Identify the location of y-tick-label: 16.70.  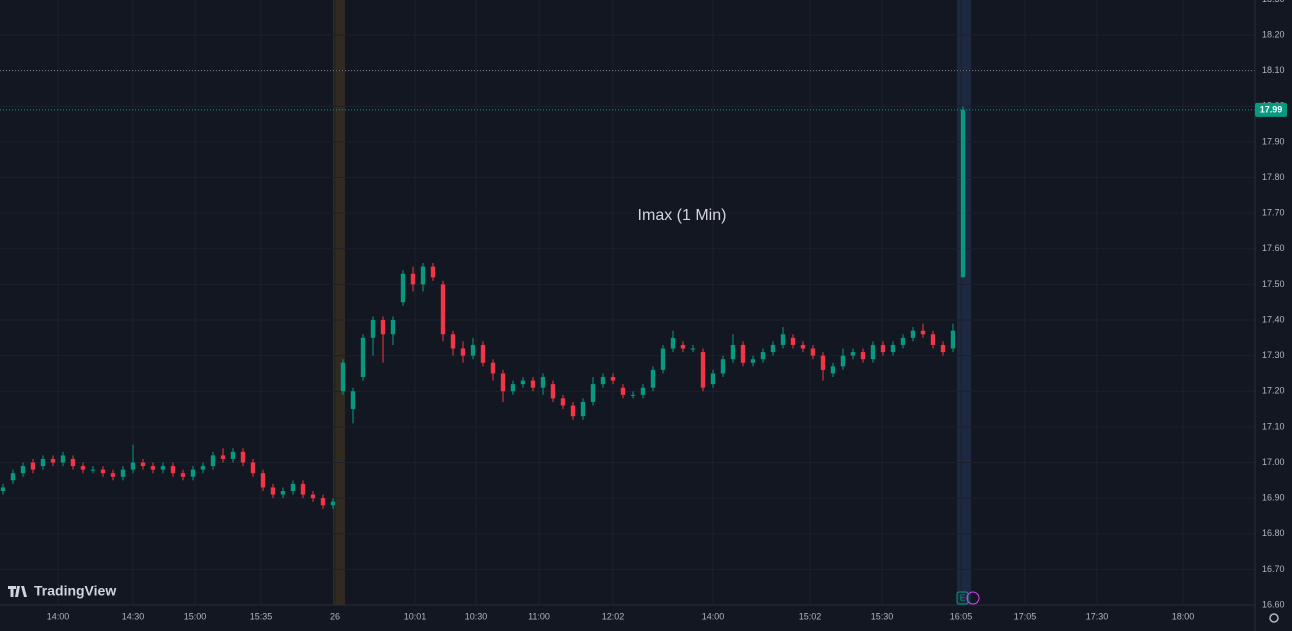
(1273, 569).